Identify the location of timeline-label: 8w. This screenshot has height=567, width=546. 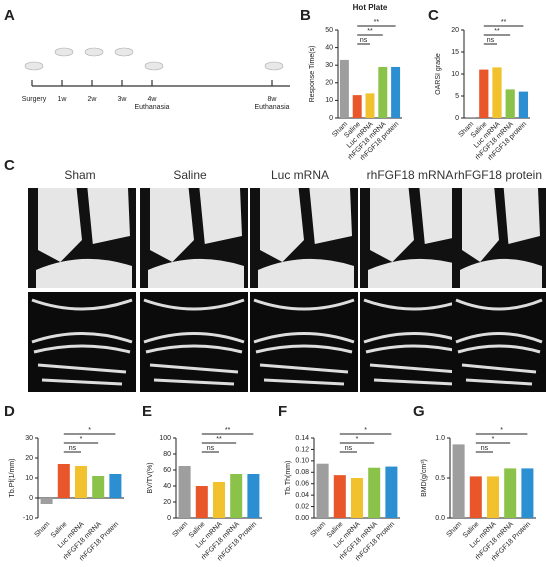
(273, 99).